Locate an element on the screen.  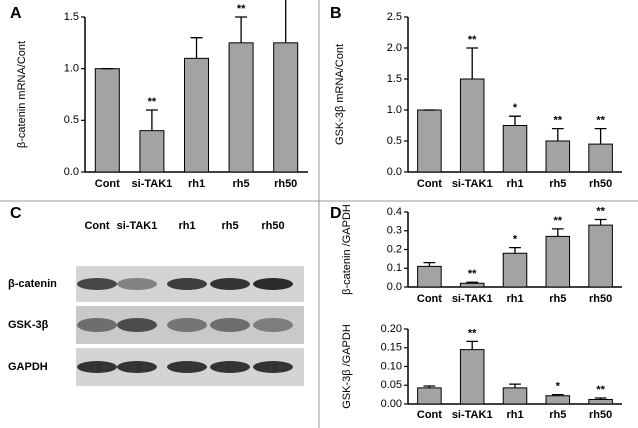
y-tick-label: 0.3 is located at coordinates (394, 231).